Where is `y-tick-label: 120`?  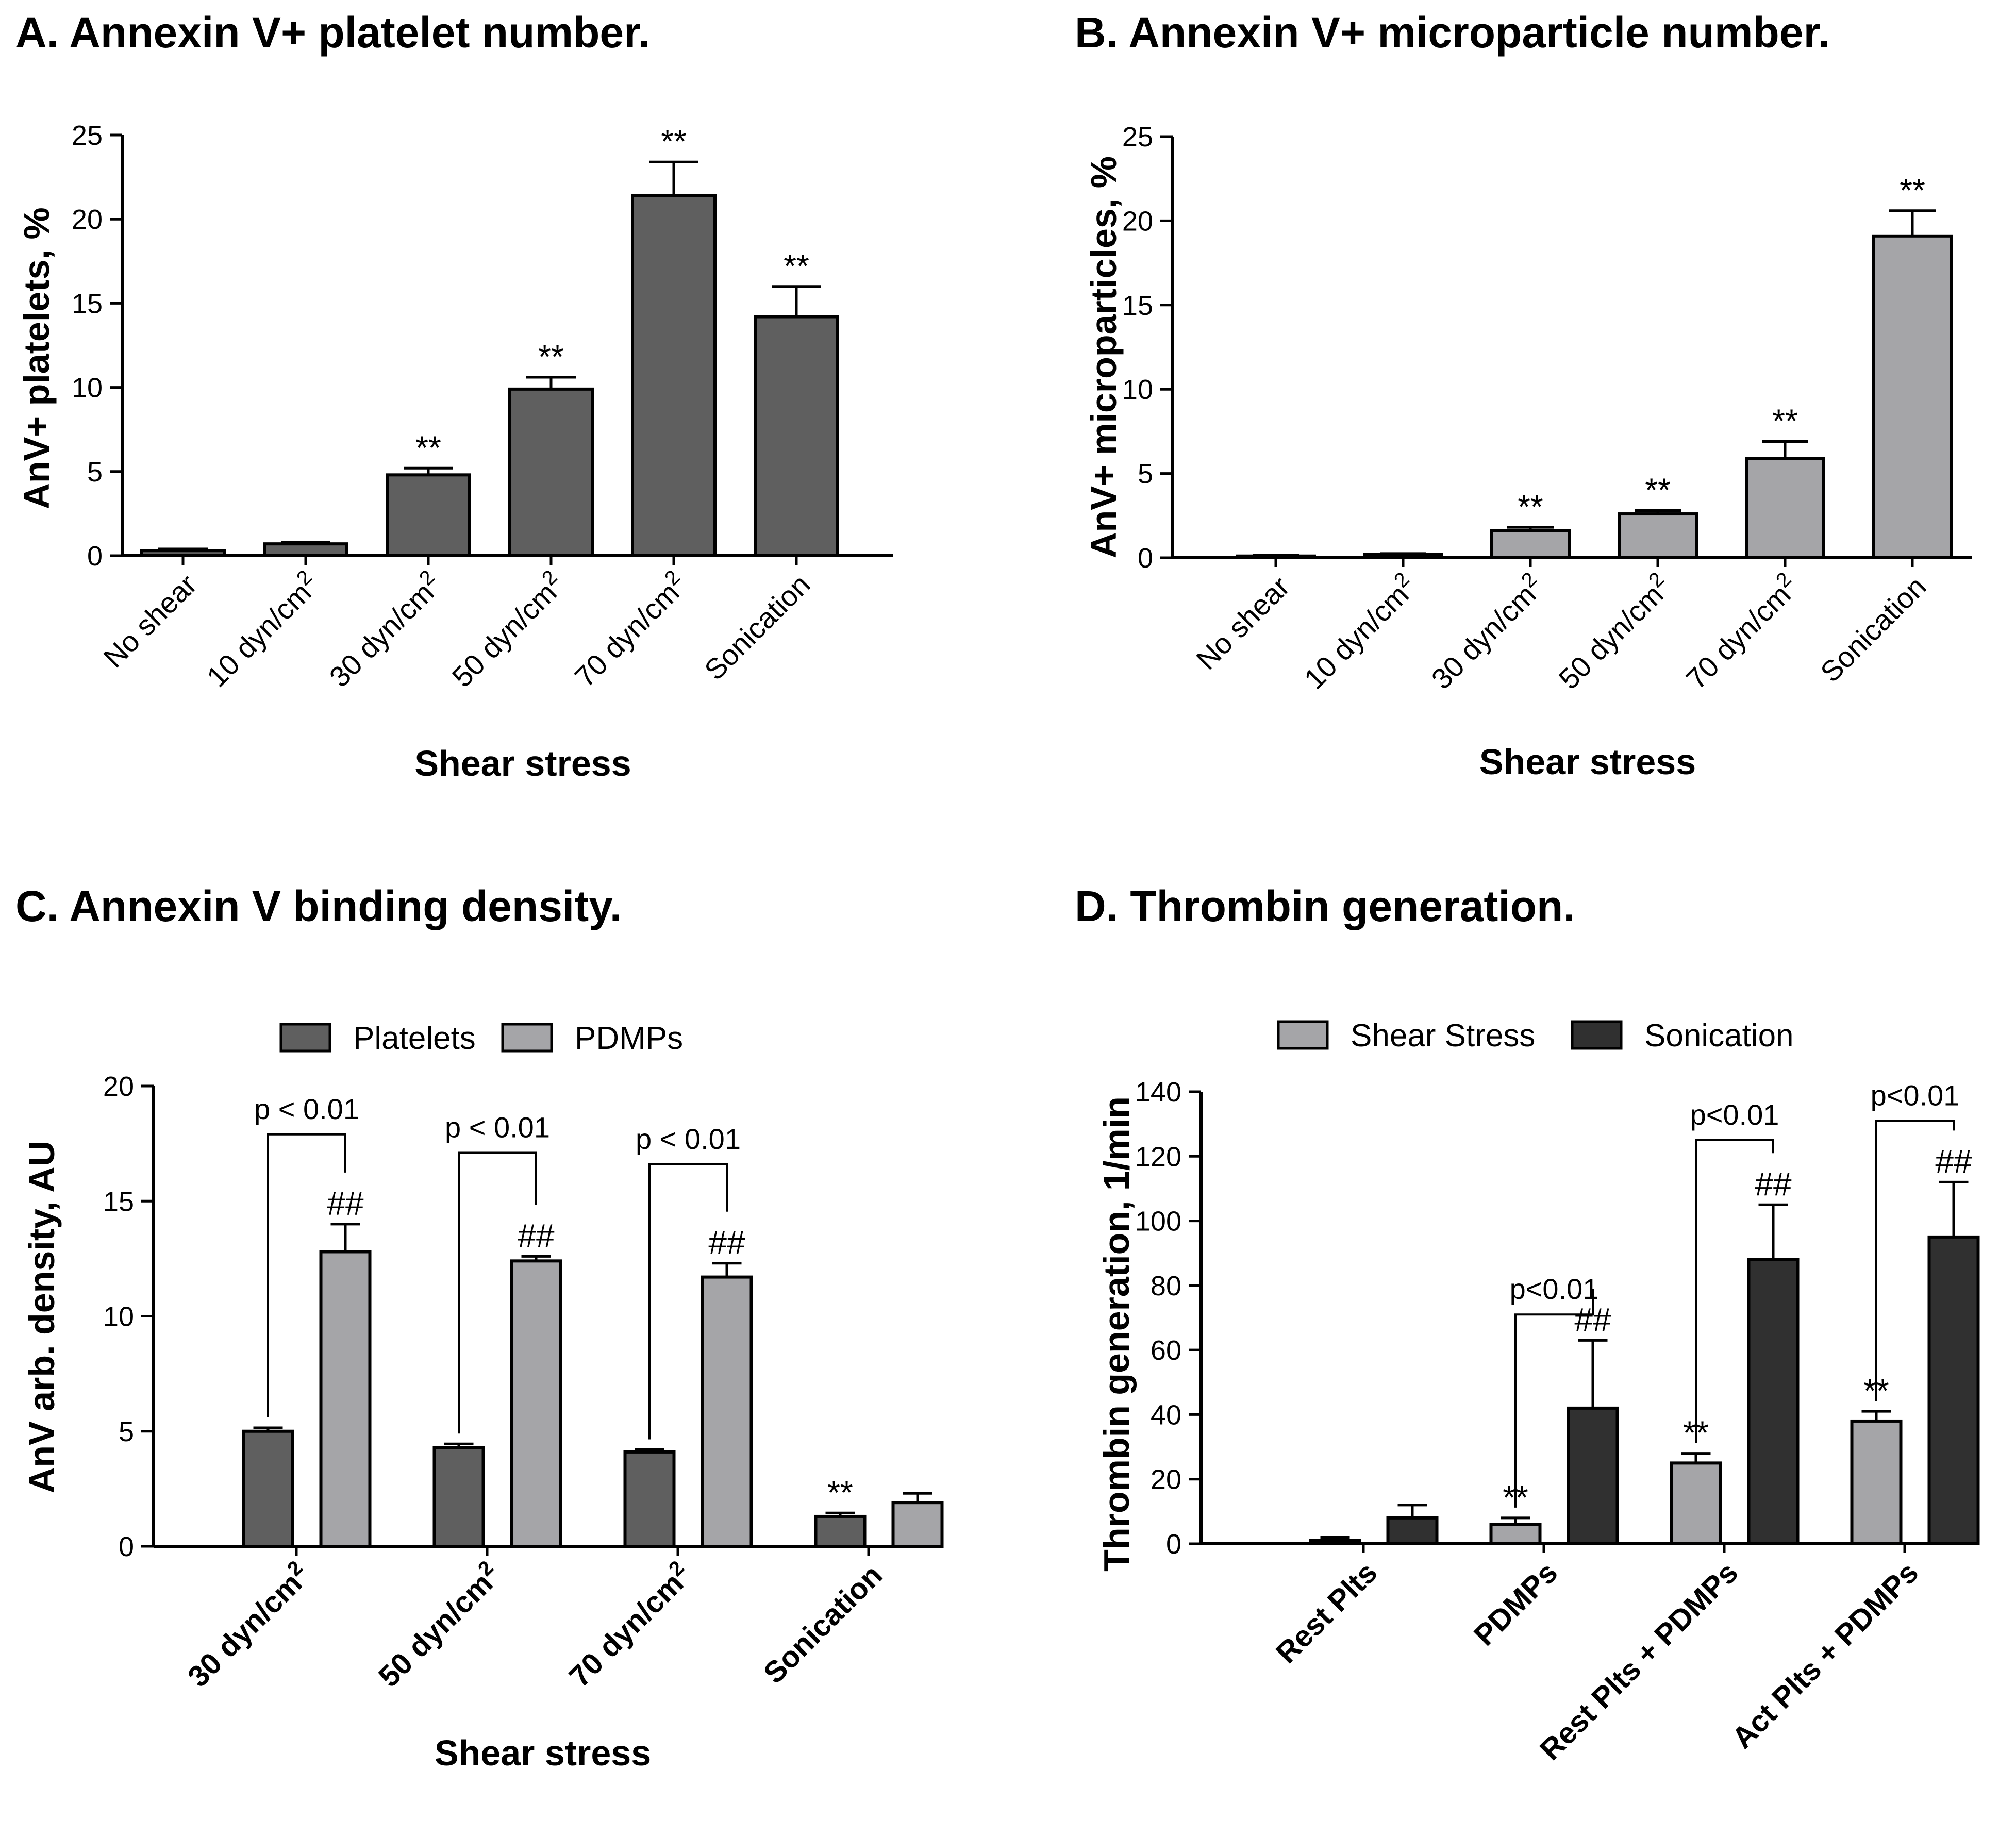
y-tick-label: 120 is located at coordinates (1158, 1157).